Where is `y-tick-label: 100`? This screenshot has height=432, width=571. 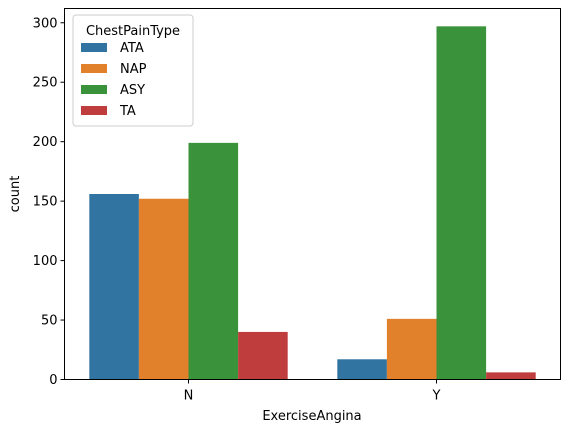
y-tick-label: 100 is located at coordinates (45, 261).